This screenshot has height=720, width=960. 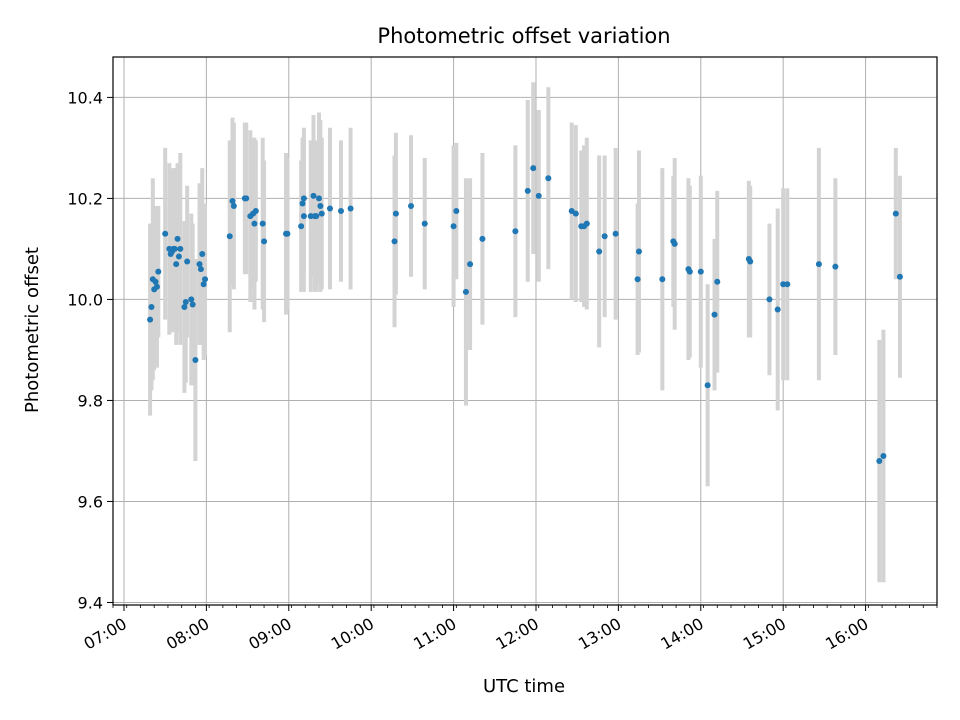 I want to click on y-tick-label: 10.2, so click(x=85, y=198).